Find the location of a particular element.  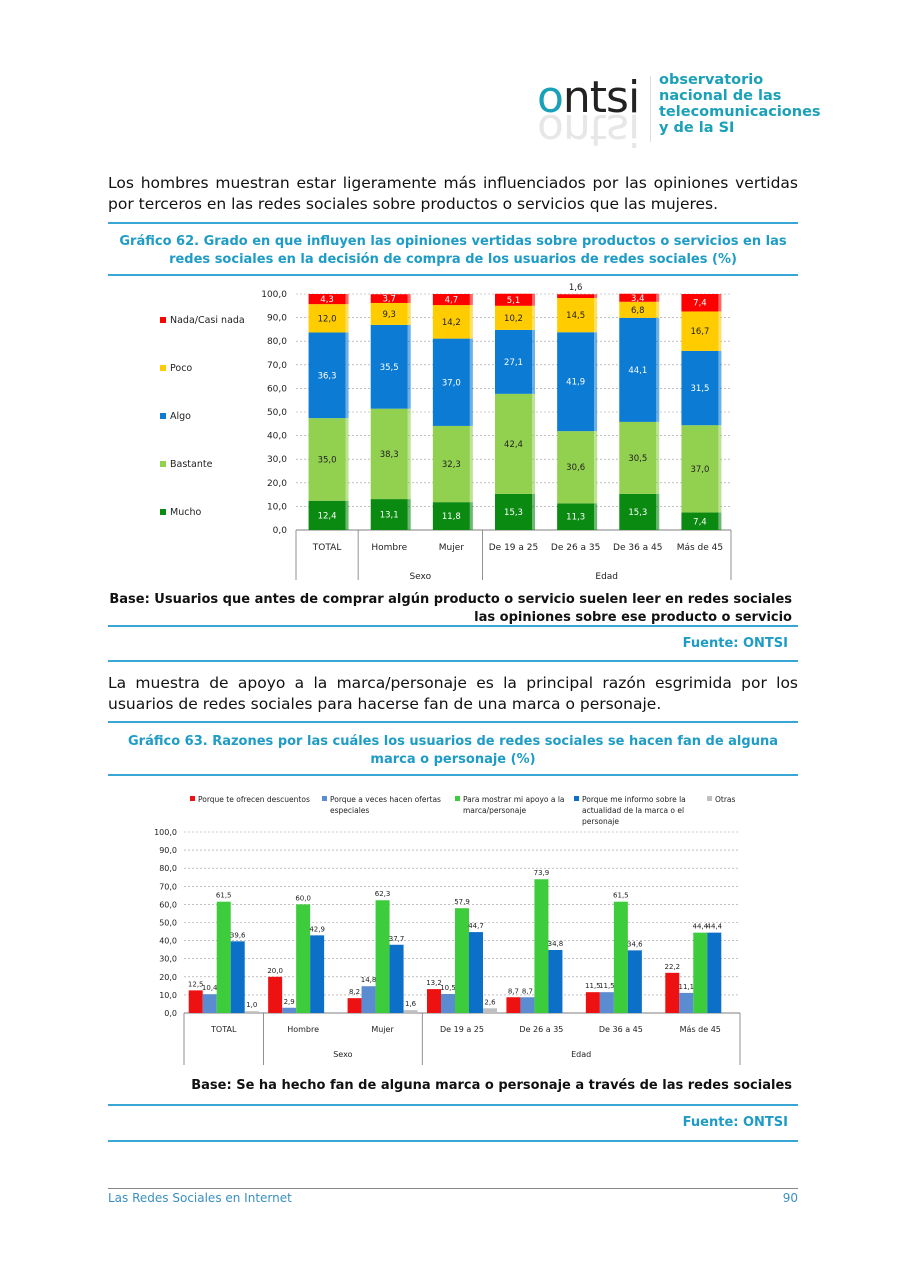

logo-line: telecomunicaciones is located at coordinates (740, 112).